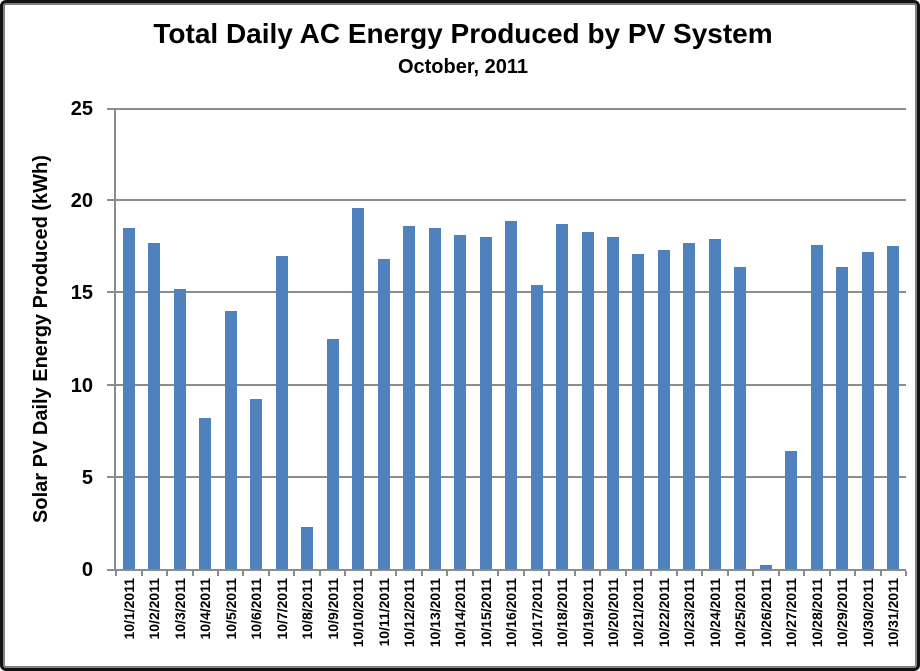  What do you see at coordinates (230, 609) in the screenshot?
I see `x-tick-label: 10/5/2011` at bounding box center [230, 609].